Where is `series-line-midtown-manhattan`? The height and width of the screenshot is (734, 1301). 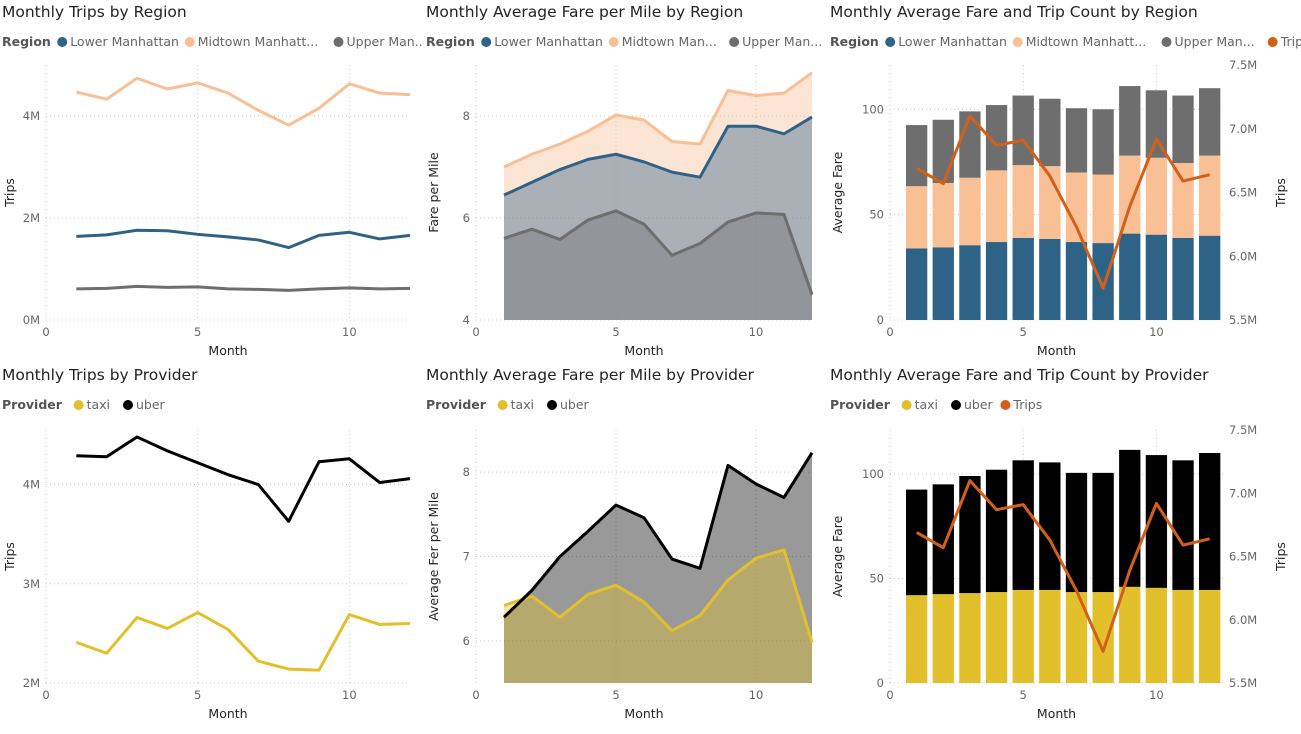 series-line-midtown-manhattan is located at coordinates (243, 101).